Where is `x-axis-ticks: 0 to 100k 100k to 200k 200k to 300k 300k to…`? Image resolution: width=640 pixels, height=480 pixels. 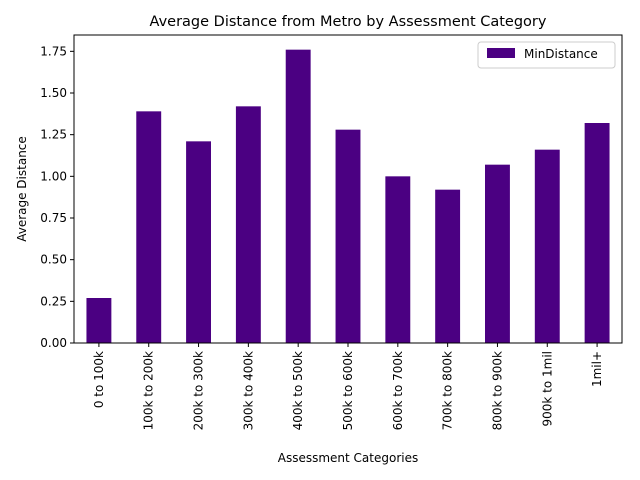 x-axis-ticks: 0 to 100k 100k to 200k 200k to 300k 300k to… is located at coordinates (348, 386).